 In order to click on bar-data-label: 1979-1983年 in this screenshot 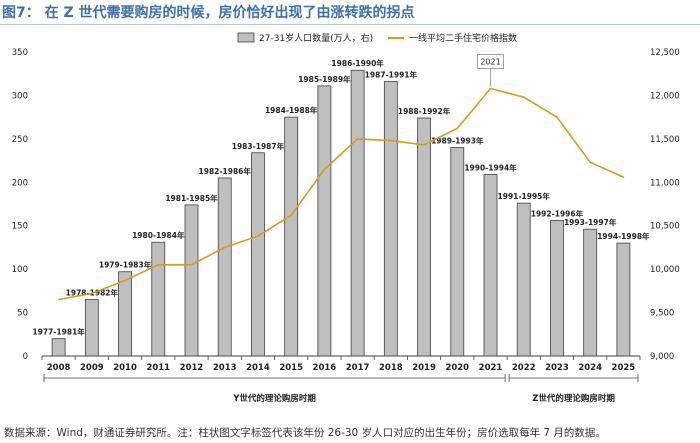, I will do `click(125, 265)`.